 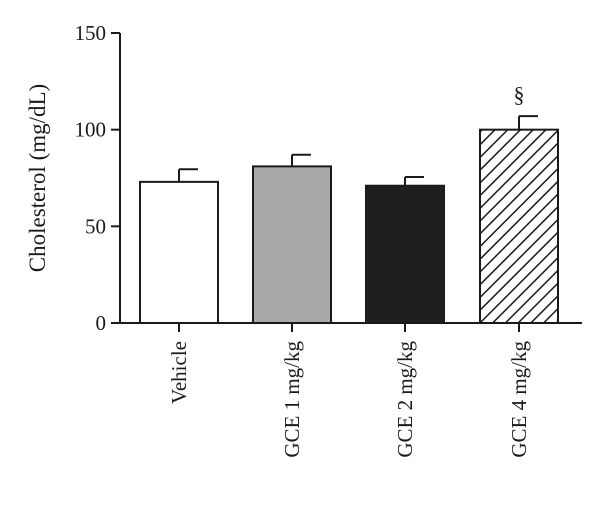 I want to click on category-label-1: GCE 1 mg/kg, so click(x=292, y=399).